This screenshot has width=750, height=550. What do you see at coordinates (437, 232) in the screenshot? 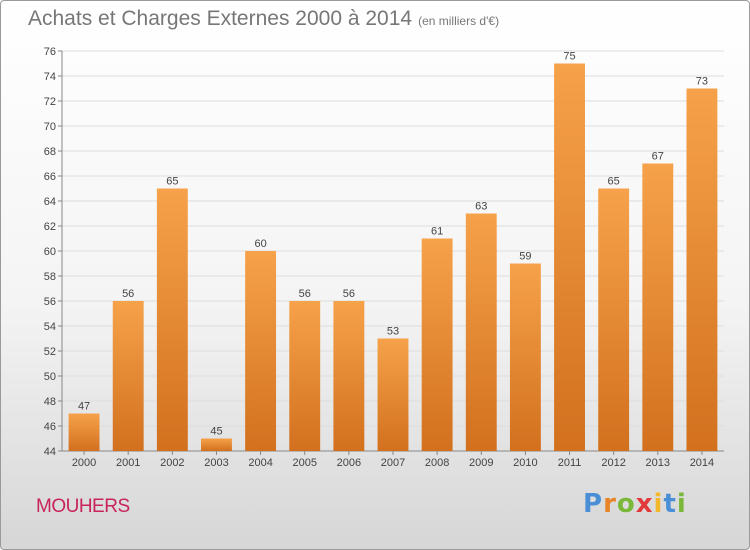
I see `bar-value-label: 61` at bounding box center [437, 232].